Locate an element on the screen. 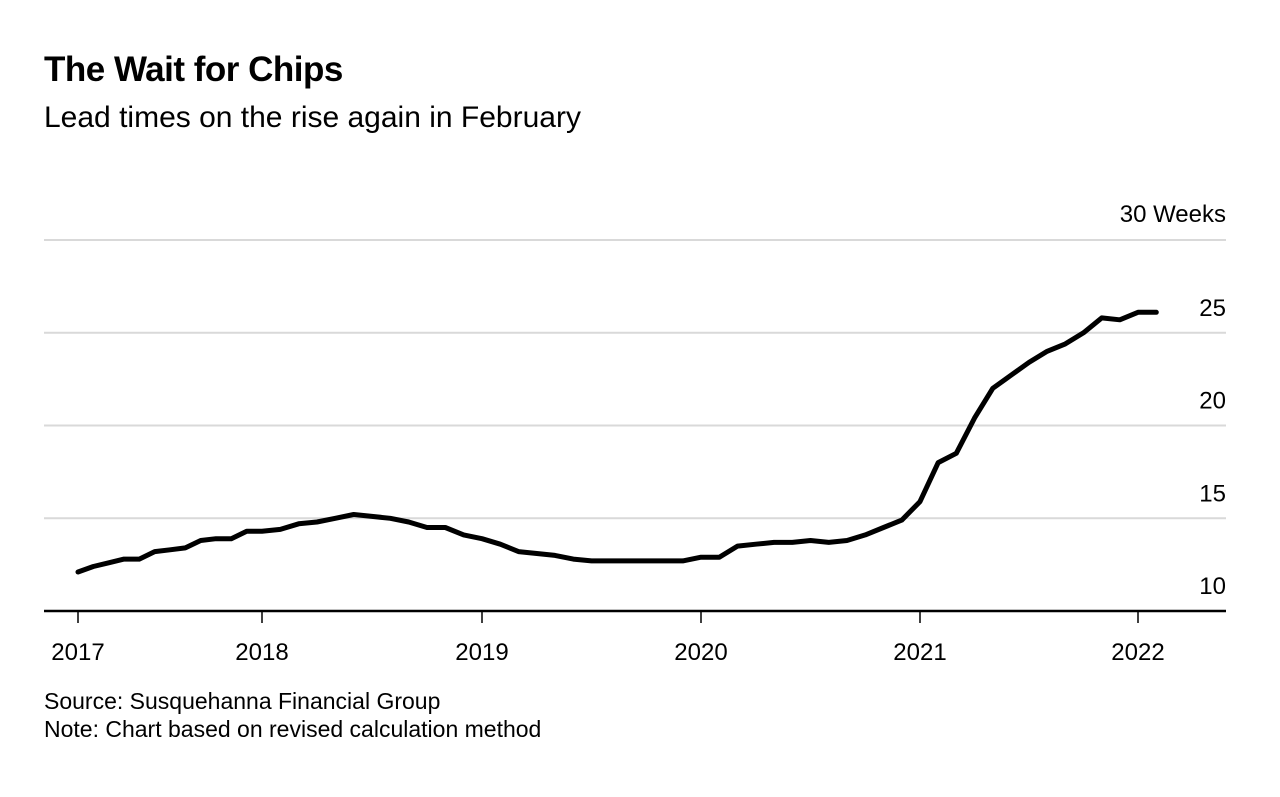 The image size is (1280, 797). chart-title: The Wait for Chips is located at coordinates (193, 69).